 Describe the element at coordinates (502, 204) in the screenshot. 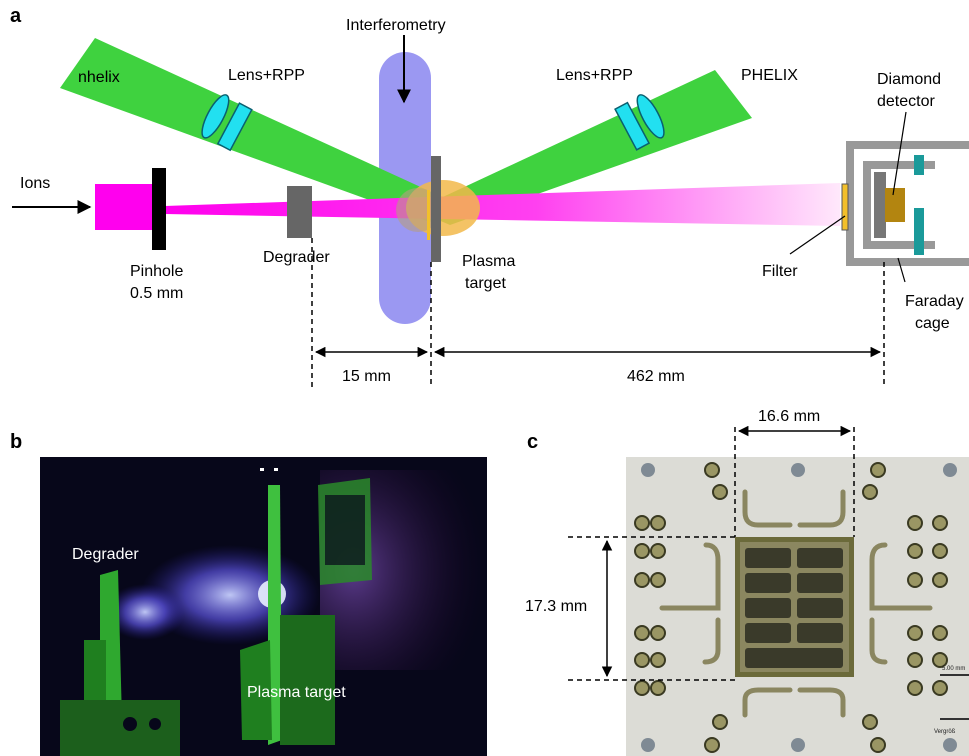

I see `ion-beam` at that location.